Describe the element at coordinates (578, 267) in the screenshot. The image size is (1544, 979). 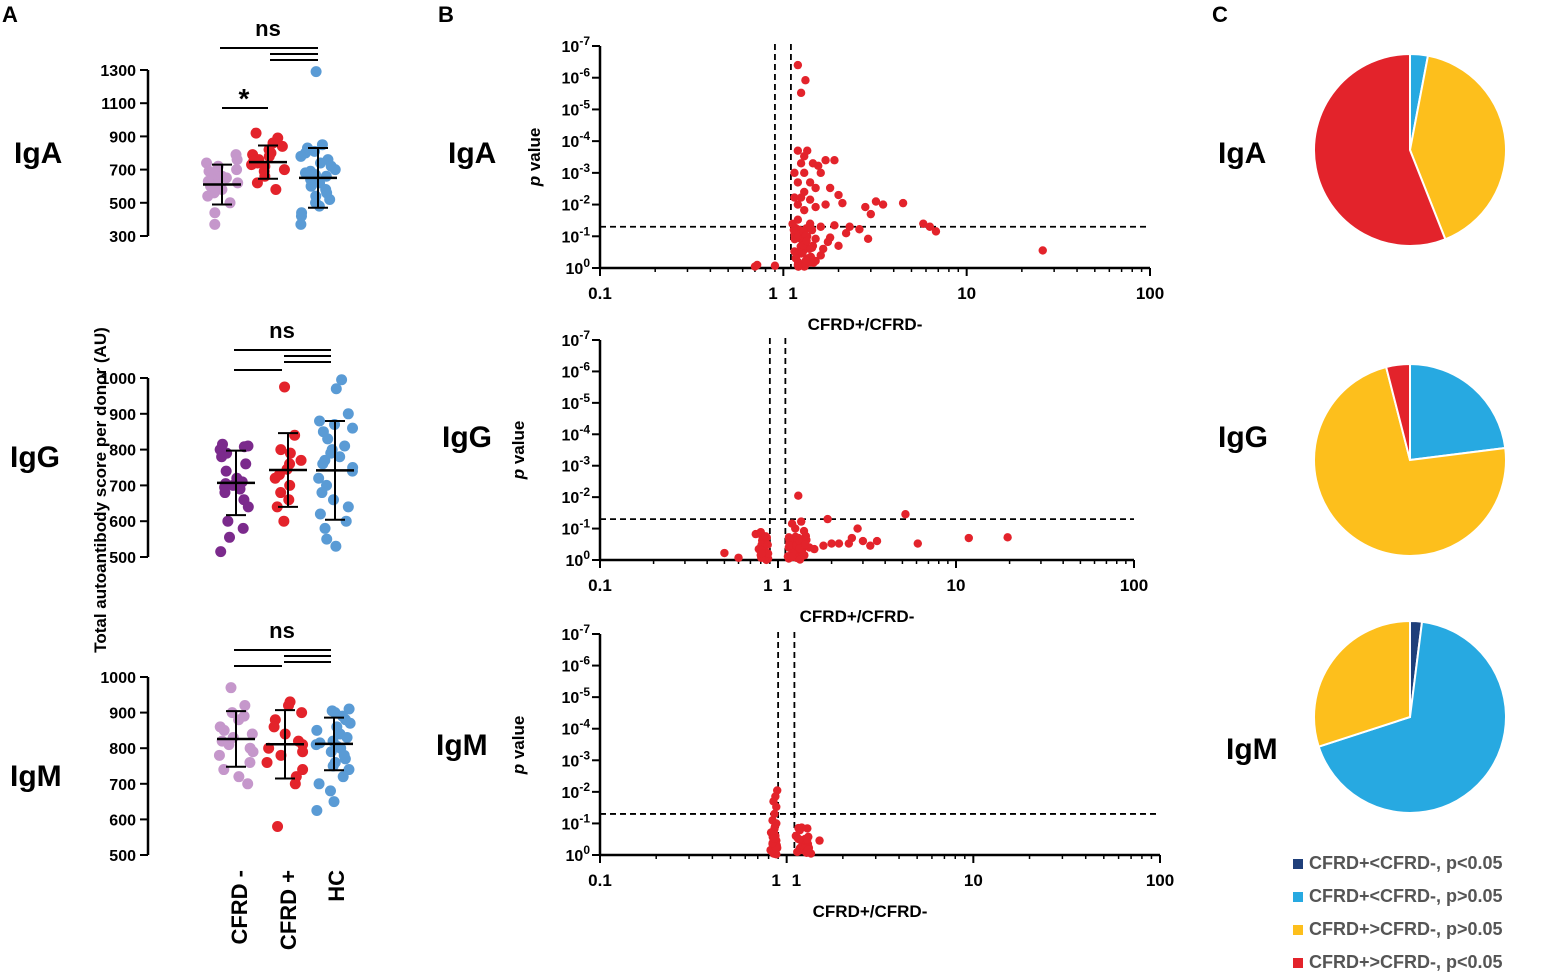
I see `y-tick-label: 10⁰` at that location.